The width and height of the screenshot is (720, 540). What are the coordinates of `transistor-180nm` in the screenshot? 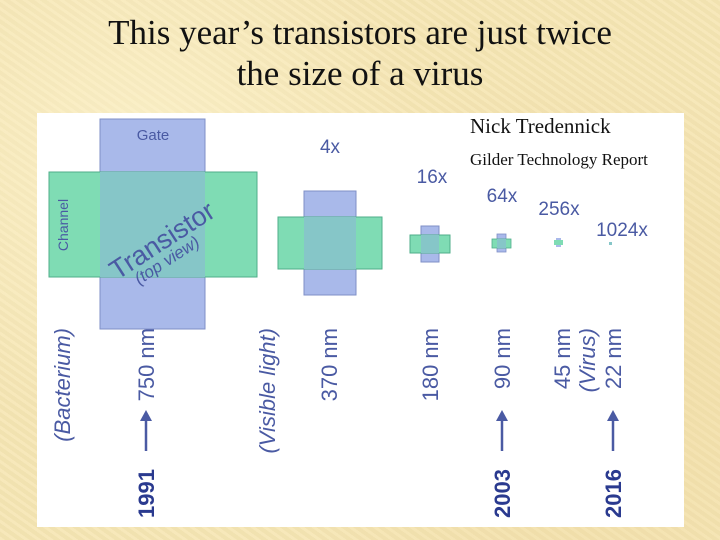 It's located at (430, 244).